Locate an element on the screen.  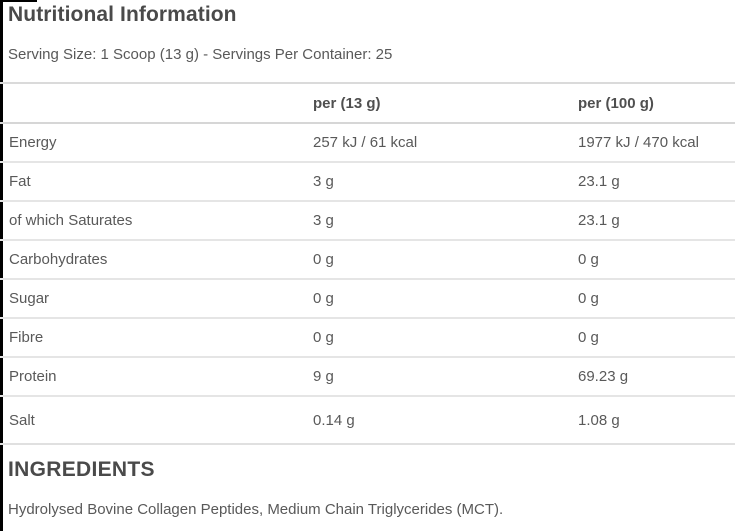
nutrient-label: Salt is located at coordinates (22, 420).